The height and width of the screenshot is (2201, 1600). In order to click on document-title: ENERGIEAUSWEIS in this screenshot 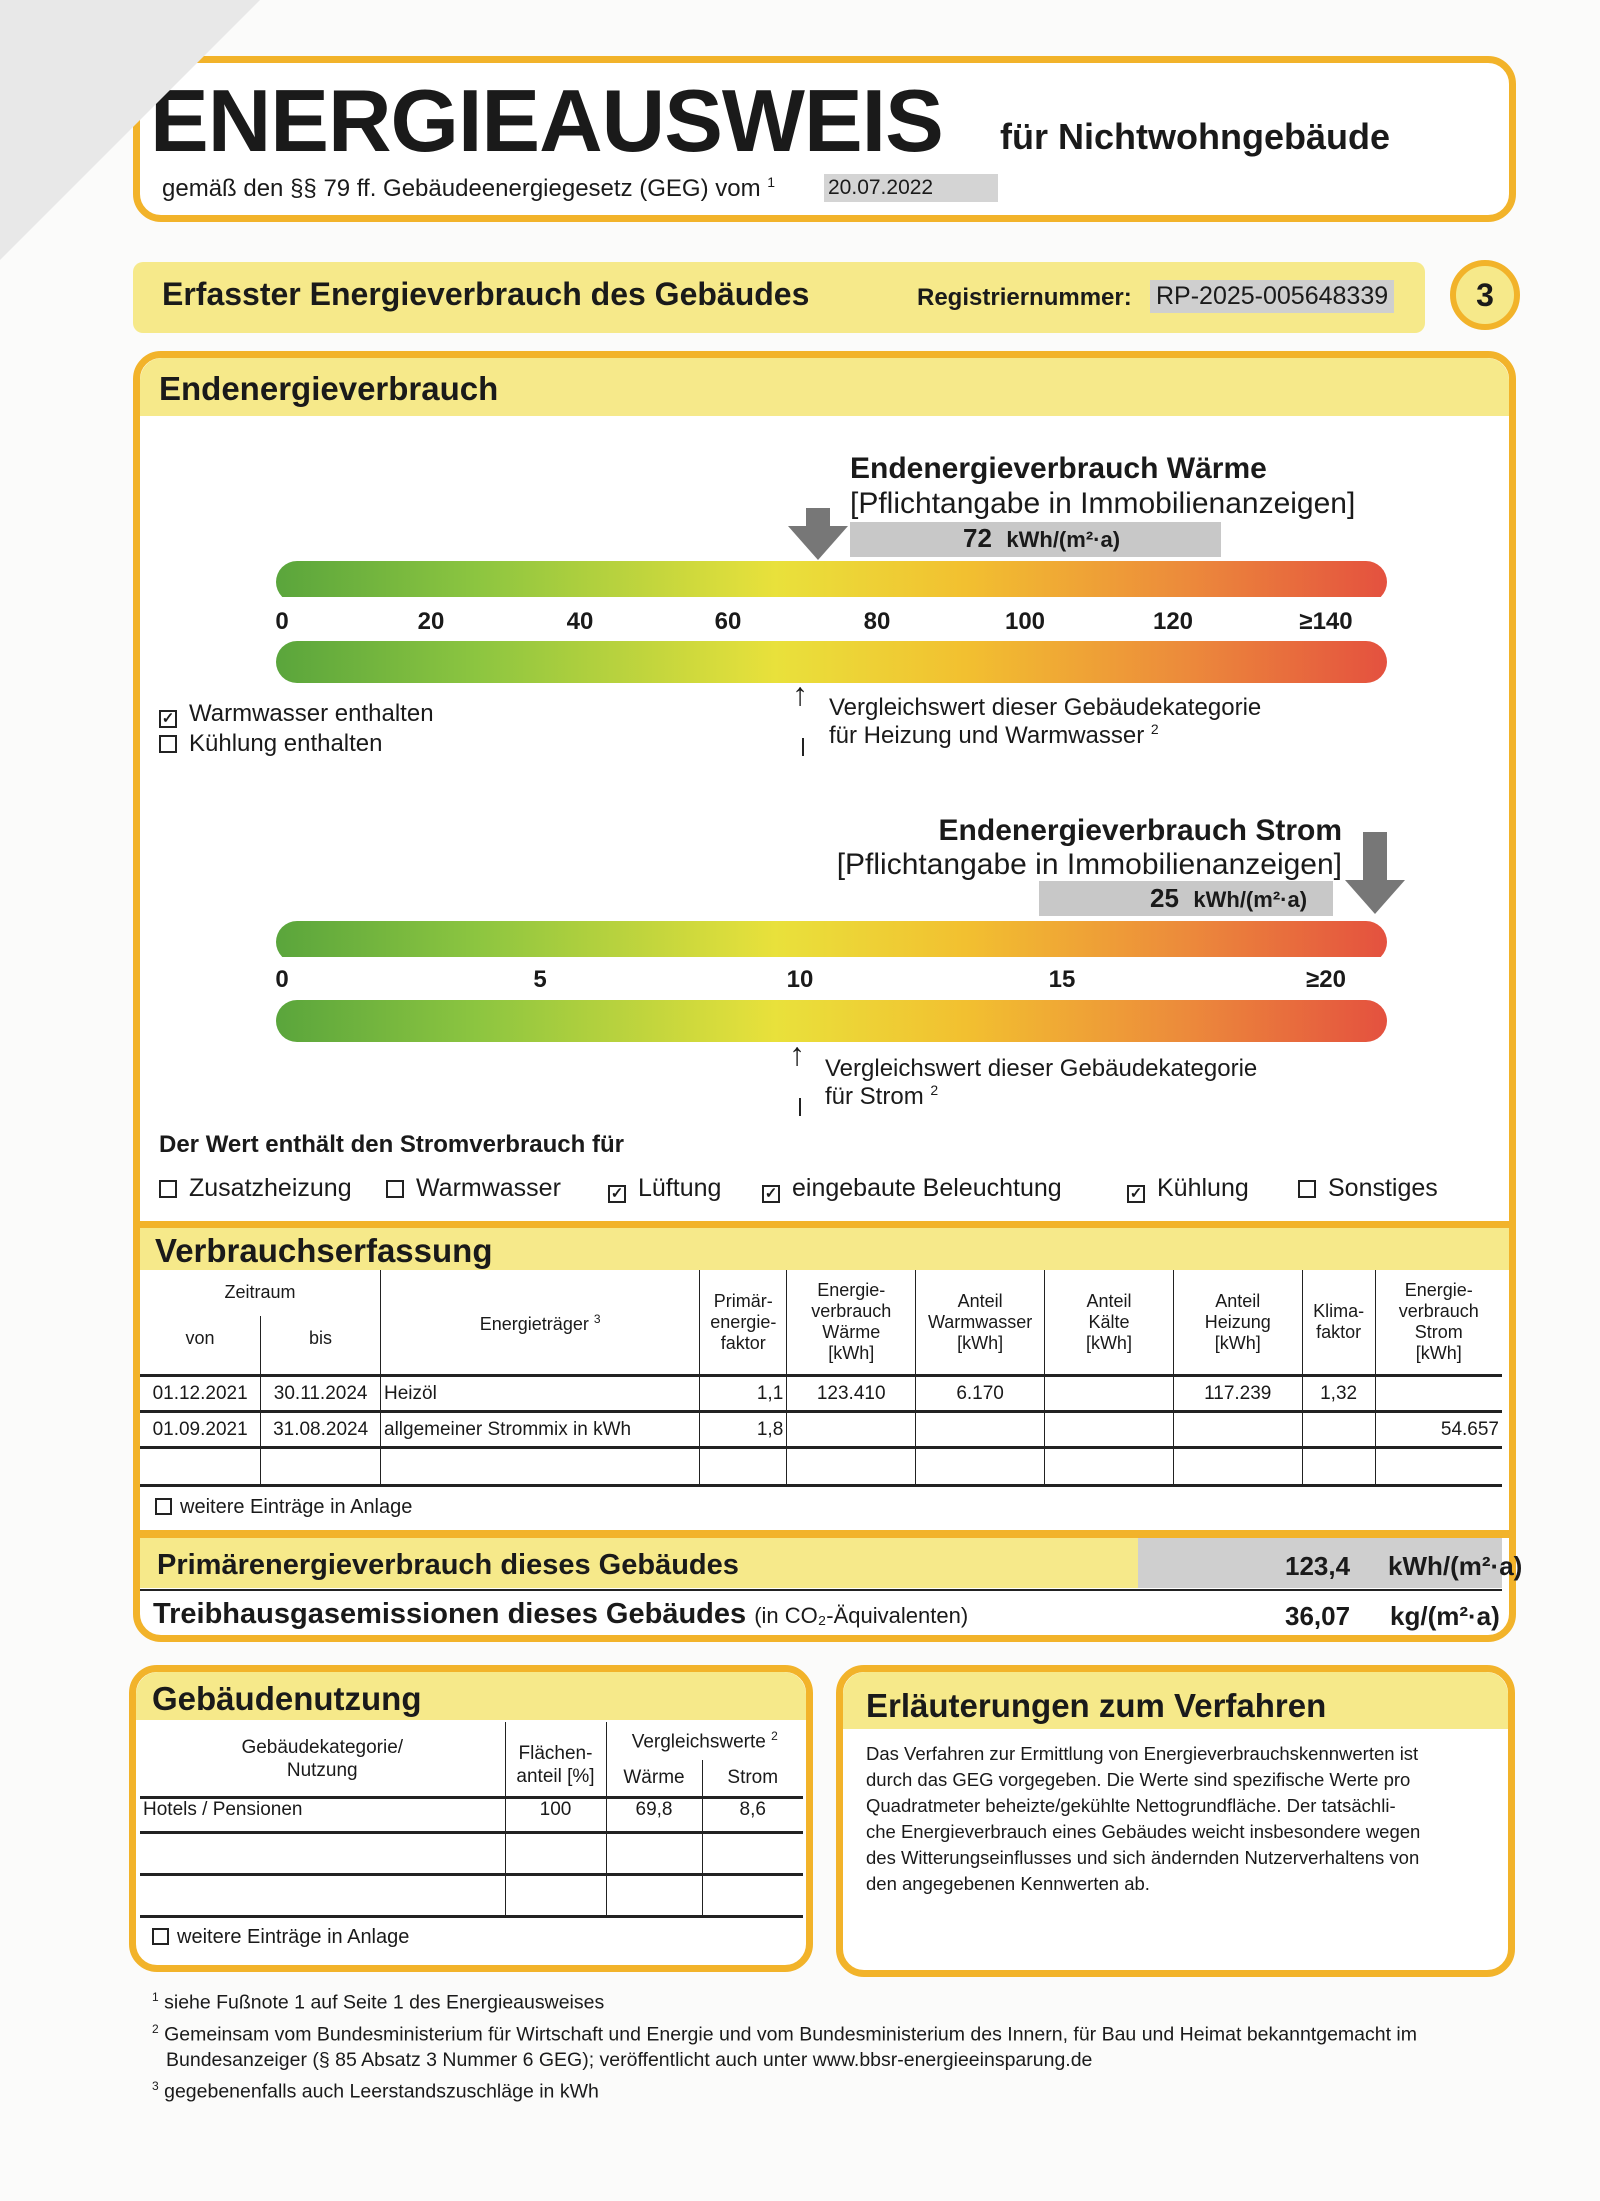, I will do `click(547, 120)`.